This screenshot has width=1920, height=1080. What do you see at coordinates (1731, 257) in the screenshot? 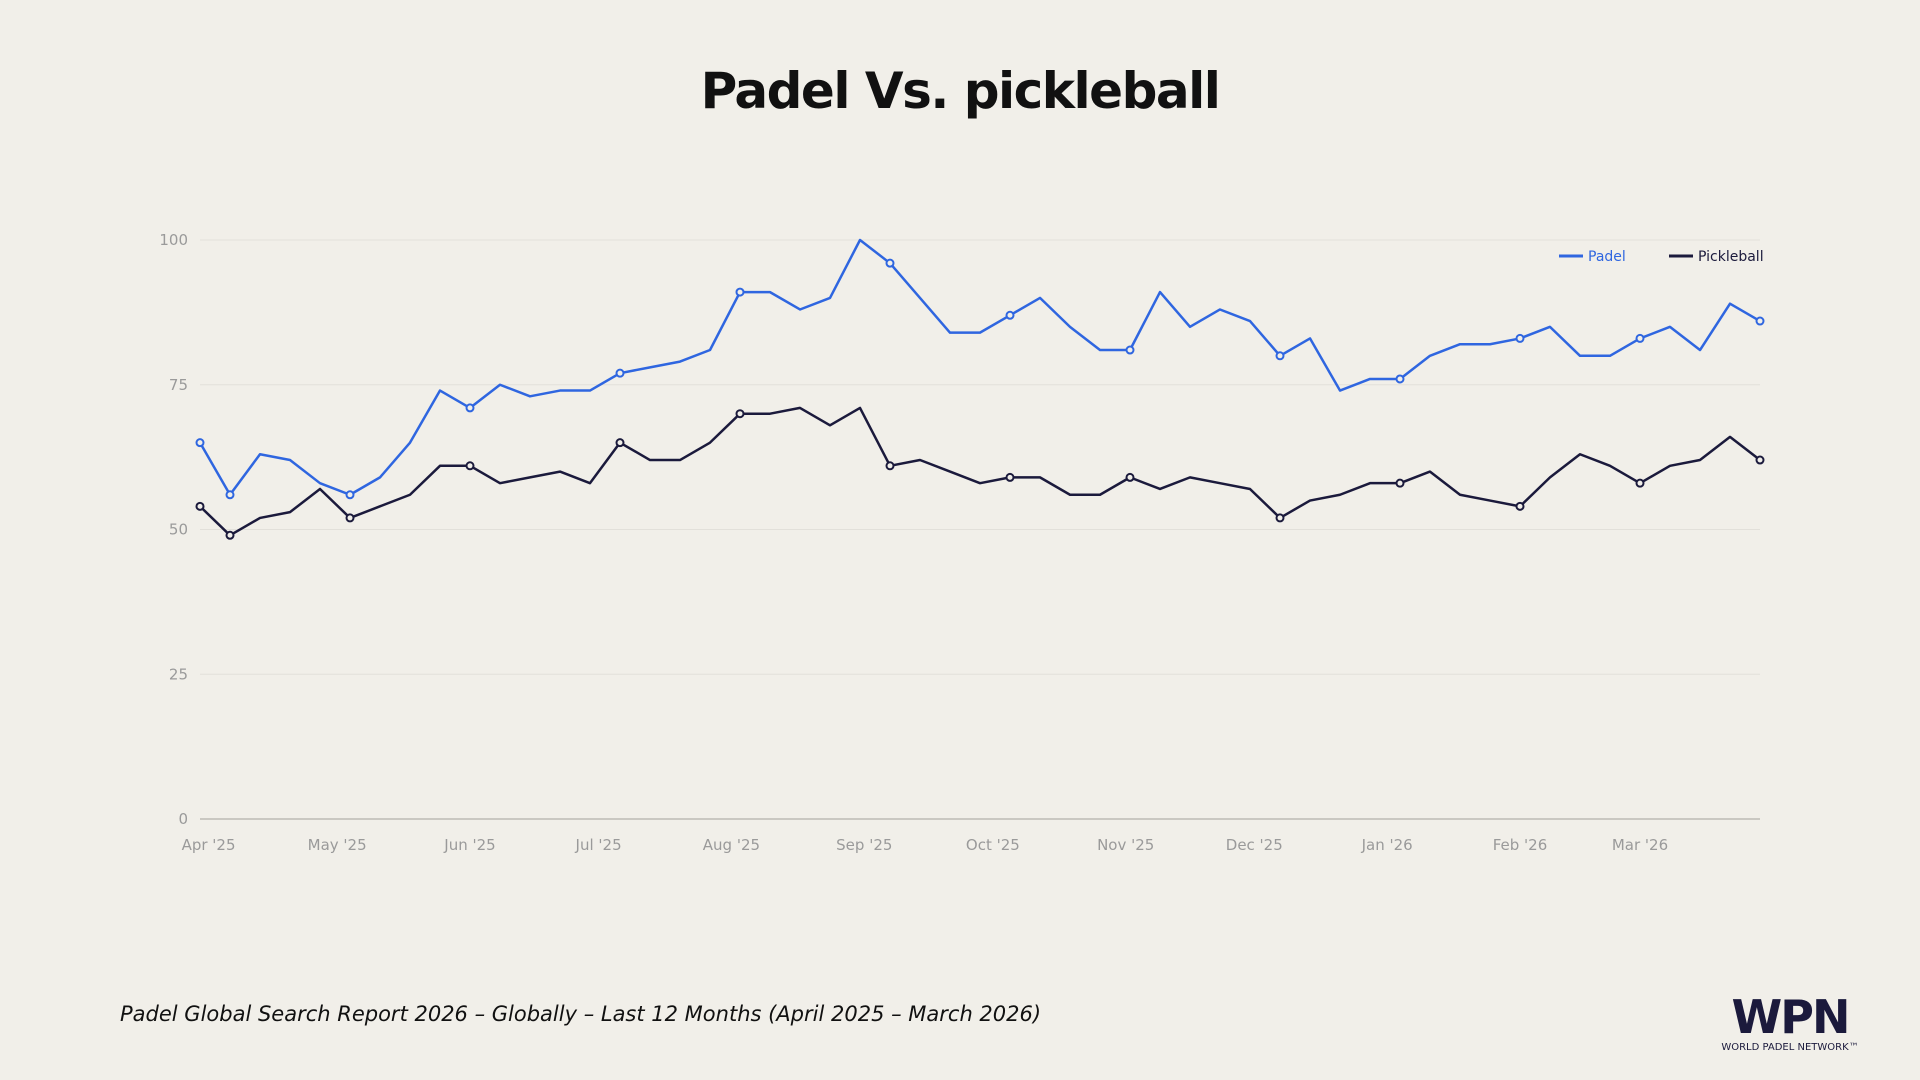
I see `legend-label: Pickleball` at bounding box center [1731, 257].